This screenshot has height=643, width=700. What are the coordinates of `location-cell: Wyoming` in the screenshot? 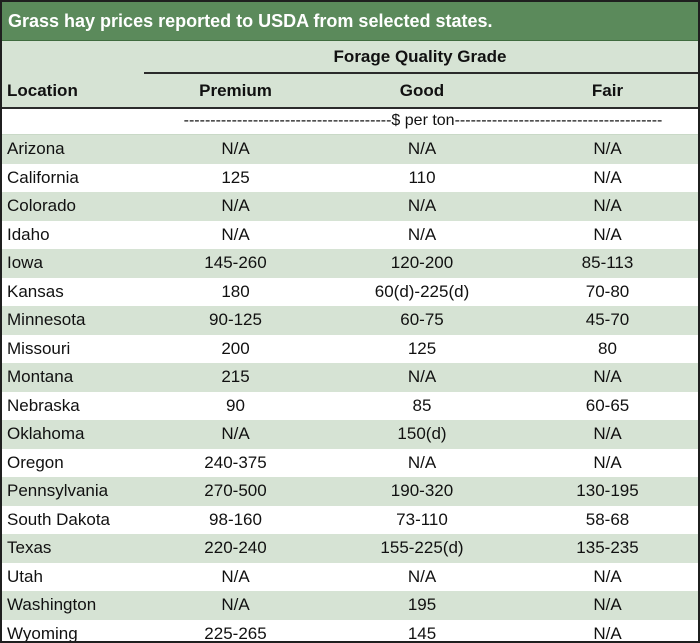 It's located at (42, 633).